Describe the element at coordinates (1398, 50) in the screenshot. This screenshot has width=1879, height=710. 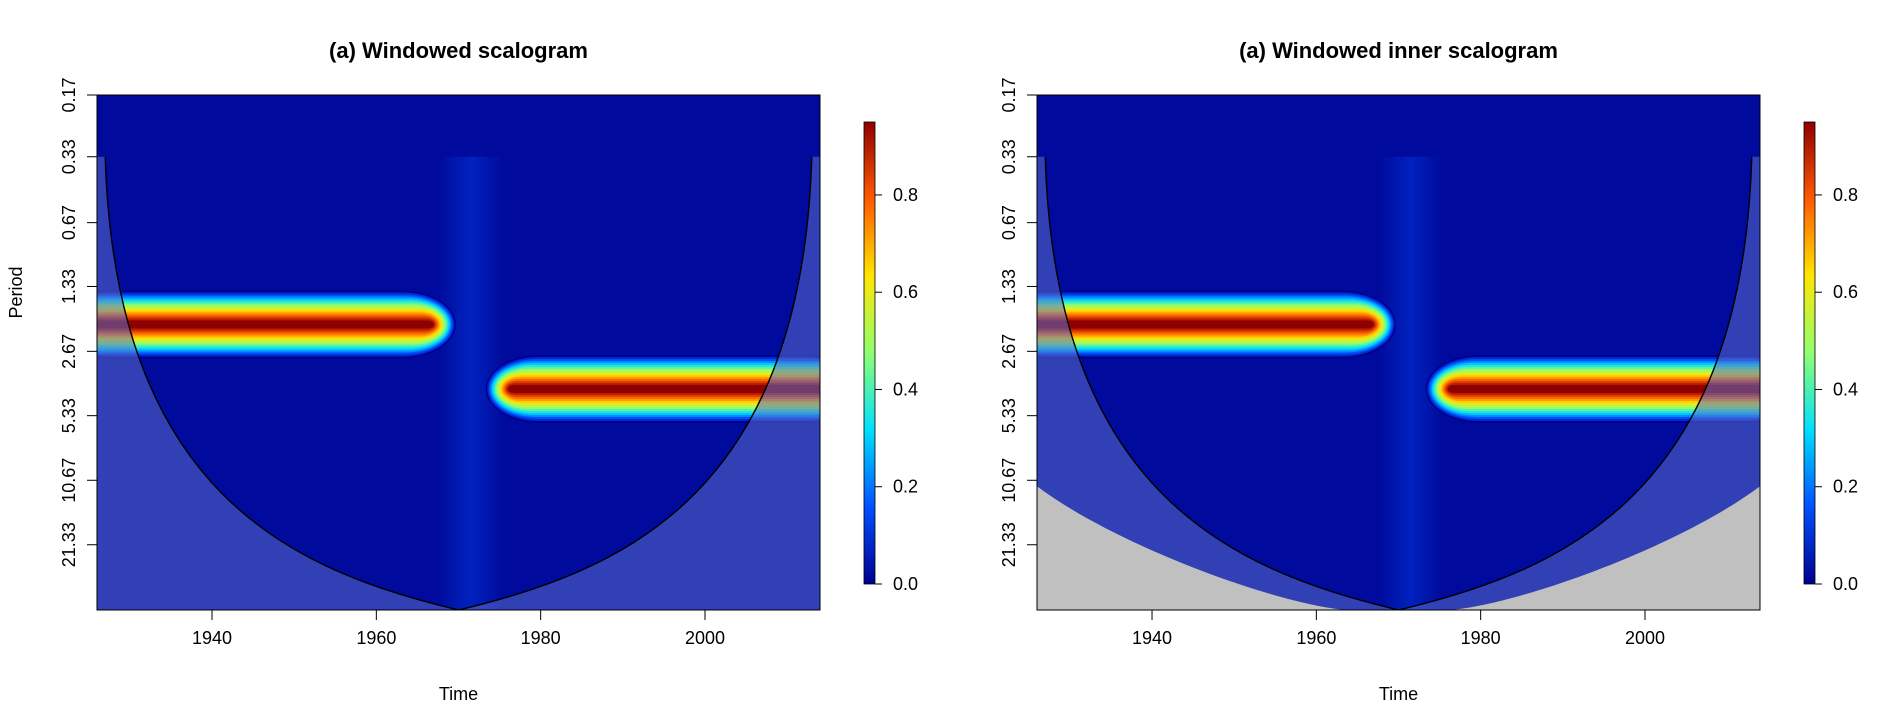
I see `chart-title: (a) Windowed inner scalogram` at that location.